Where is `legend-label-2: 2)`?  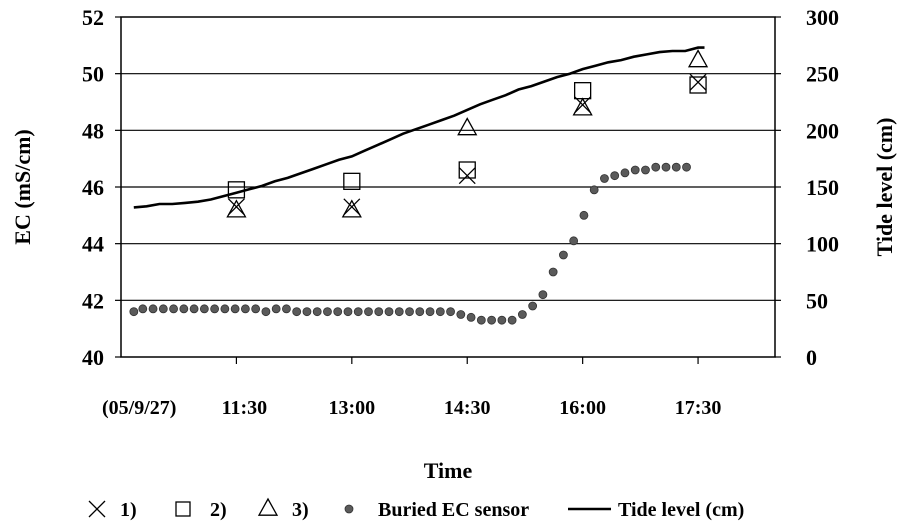
legend-label-2: 2) is located at coordinates (218, 510).